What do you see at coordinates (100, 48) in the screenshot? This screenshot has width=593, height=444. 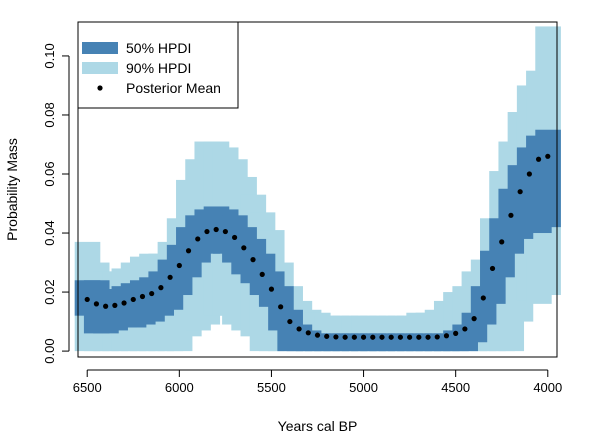 I see `legend-swatch-band50` at bounding box center [100, 48].